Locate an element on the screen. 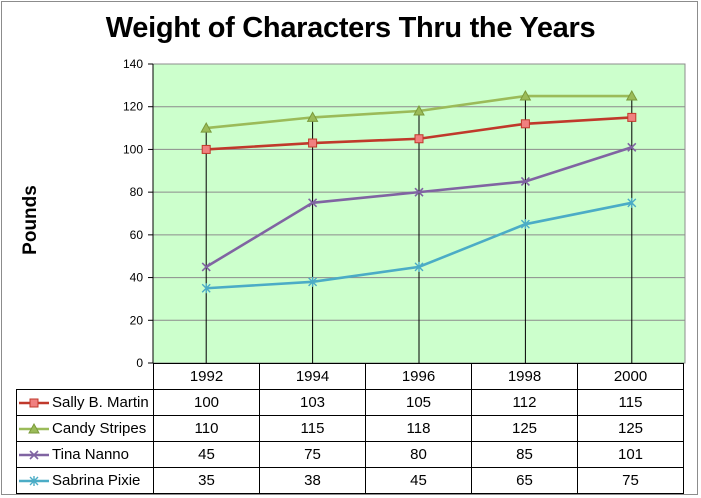  legend-entry: Tina Nanno is located at coordinates (85, 454).